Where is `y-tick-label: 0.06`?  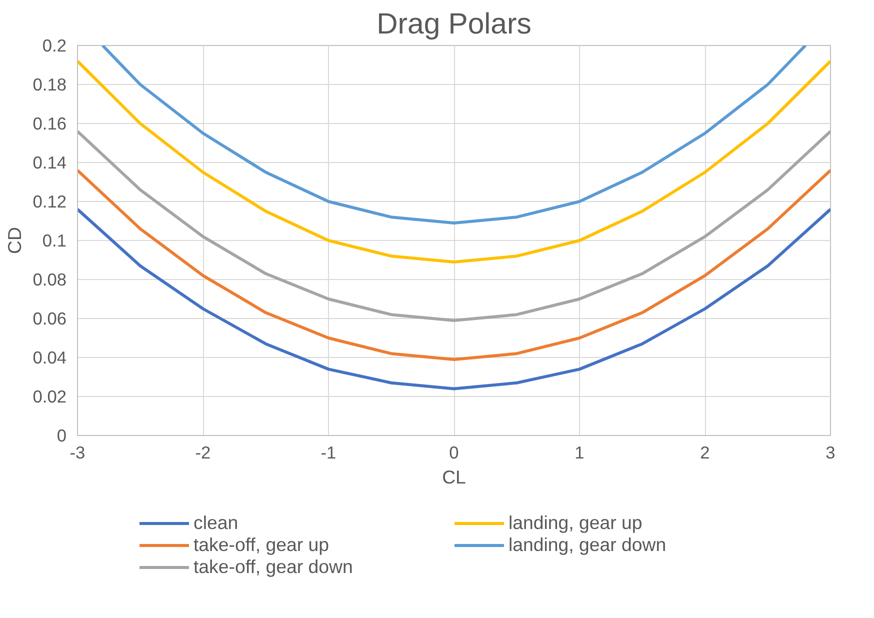
y-tick-label: 0.06 is located at coordinates (49, 318).